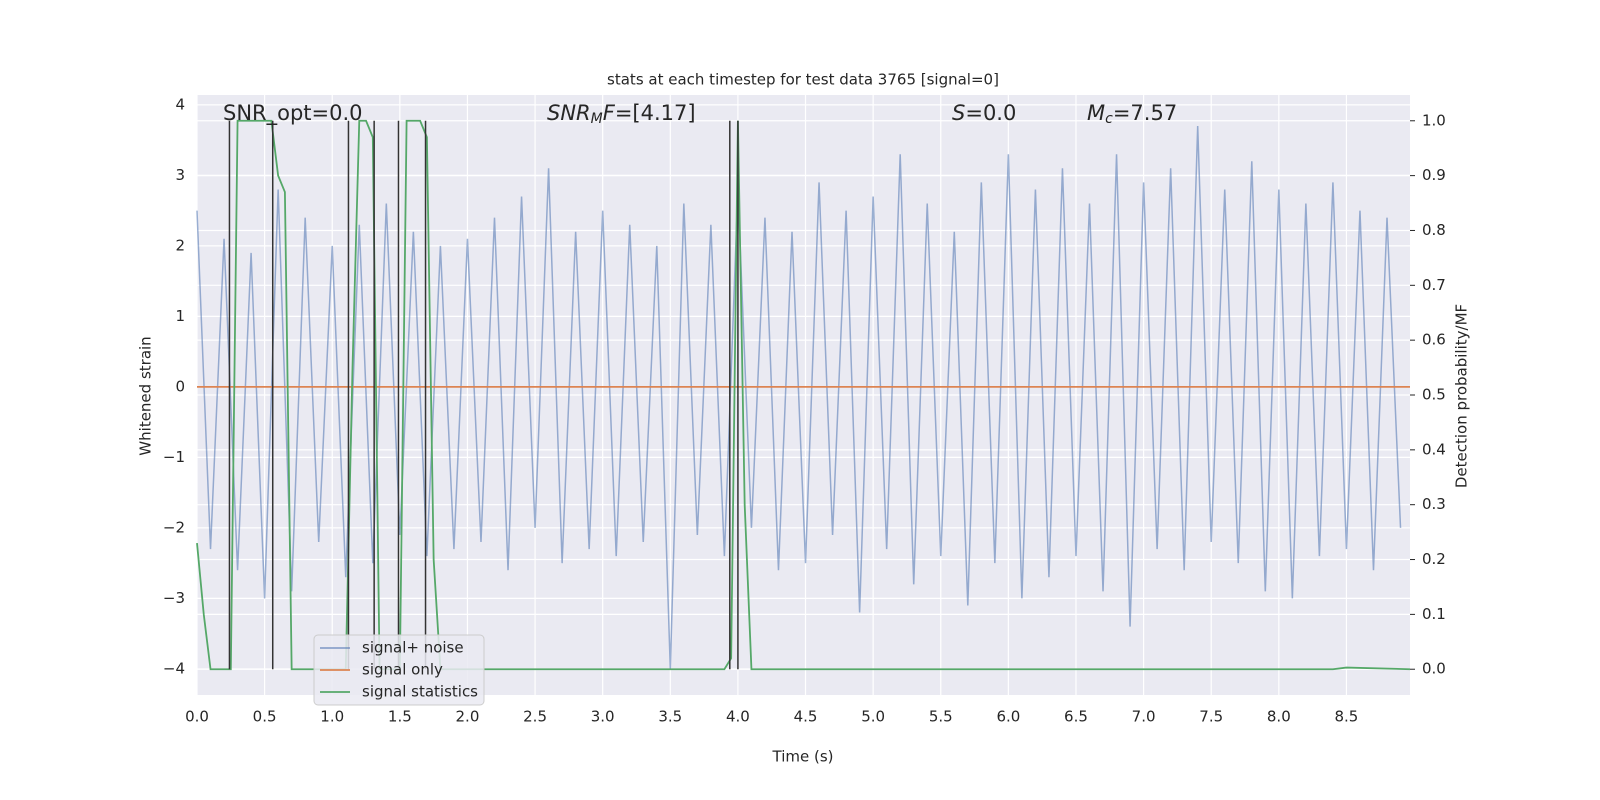 This screenshot has height=800, width=1600. Describe the element at coordinates (609, 113) in the screenshot. I see `annotation-part: F` at that location.